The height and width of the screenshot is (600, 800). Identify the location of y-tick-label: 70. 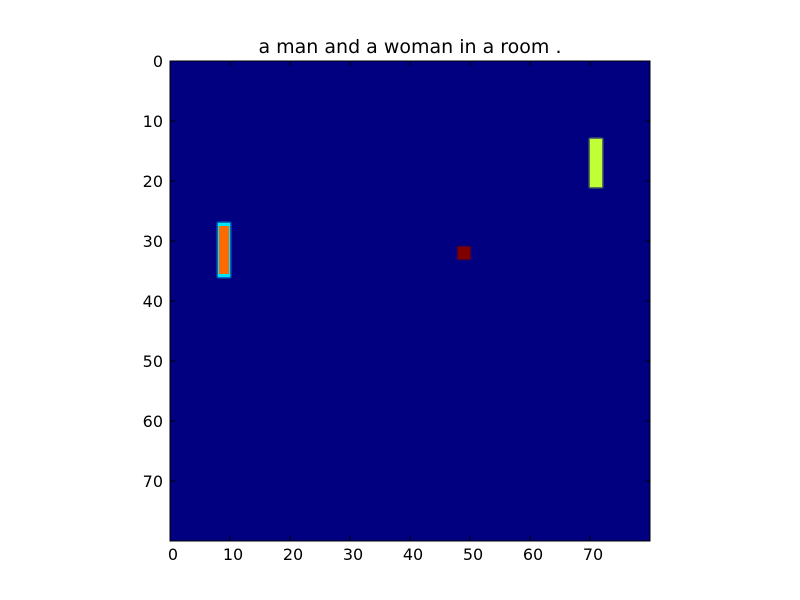
(153, 481).